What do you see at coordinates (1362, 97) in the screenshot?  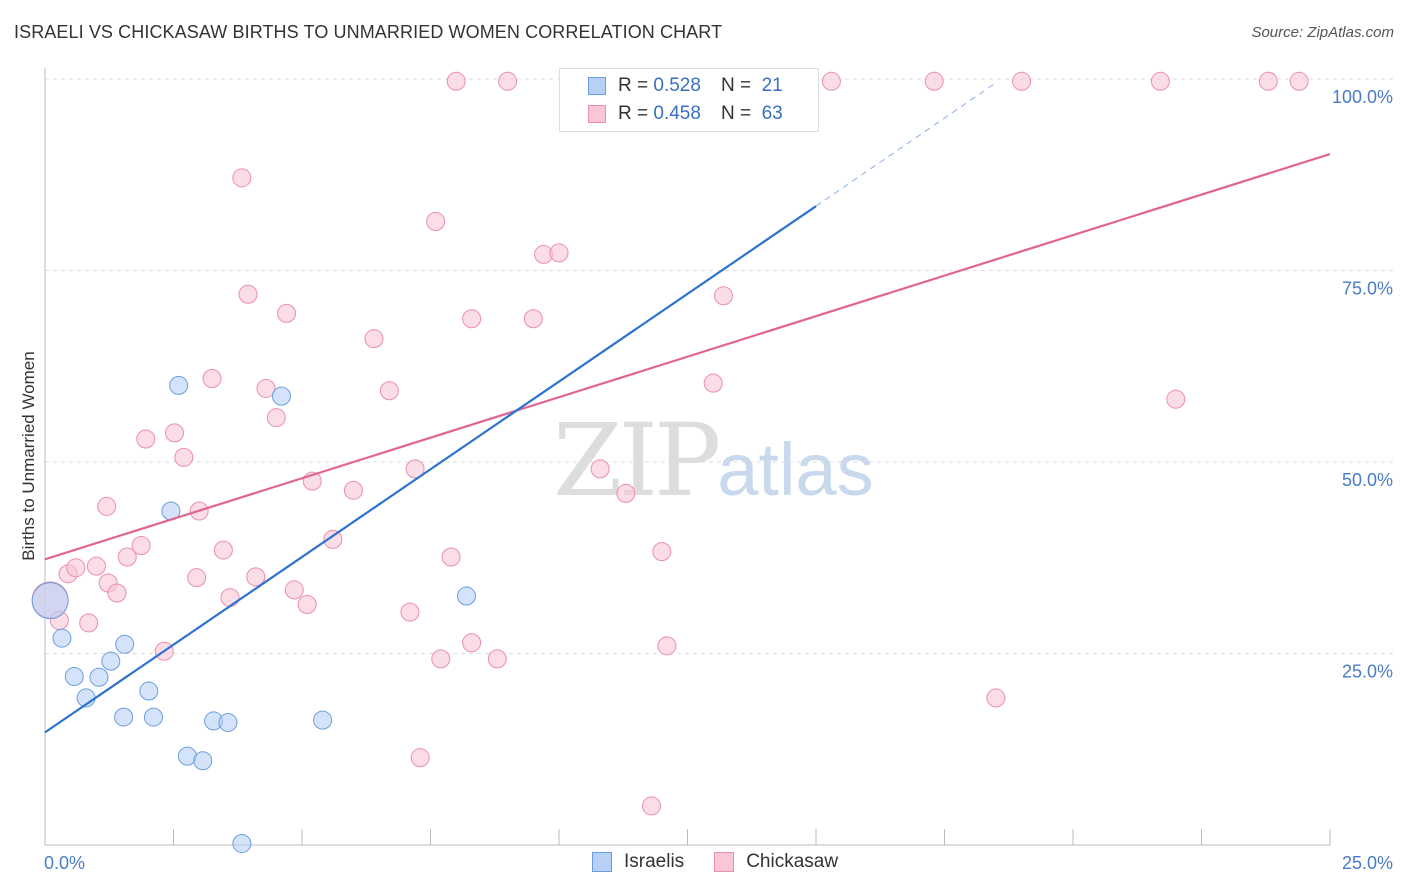 I see `y-tick-label: 100.0%` at bounding box center [1362, 97].